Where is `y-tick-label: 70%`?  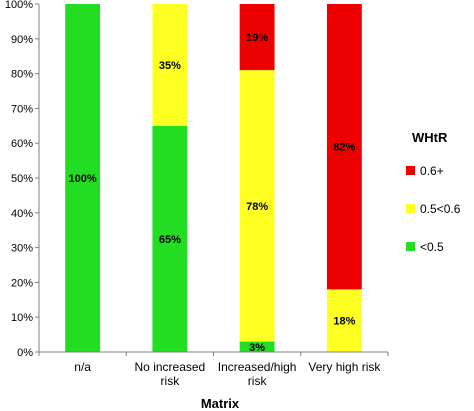 y-tick-label: 70% is located at coordinates (22, 109).